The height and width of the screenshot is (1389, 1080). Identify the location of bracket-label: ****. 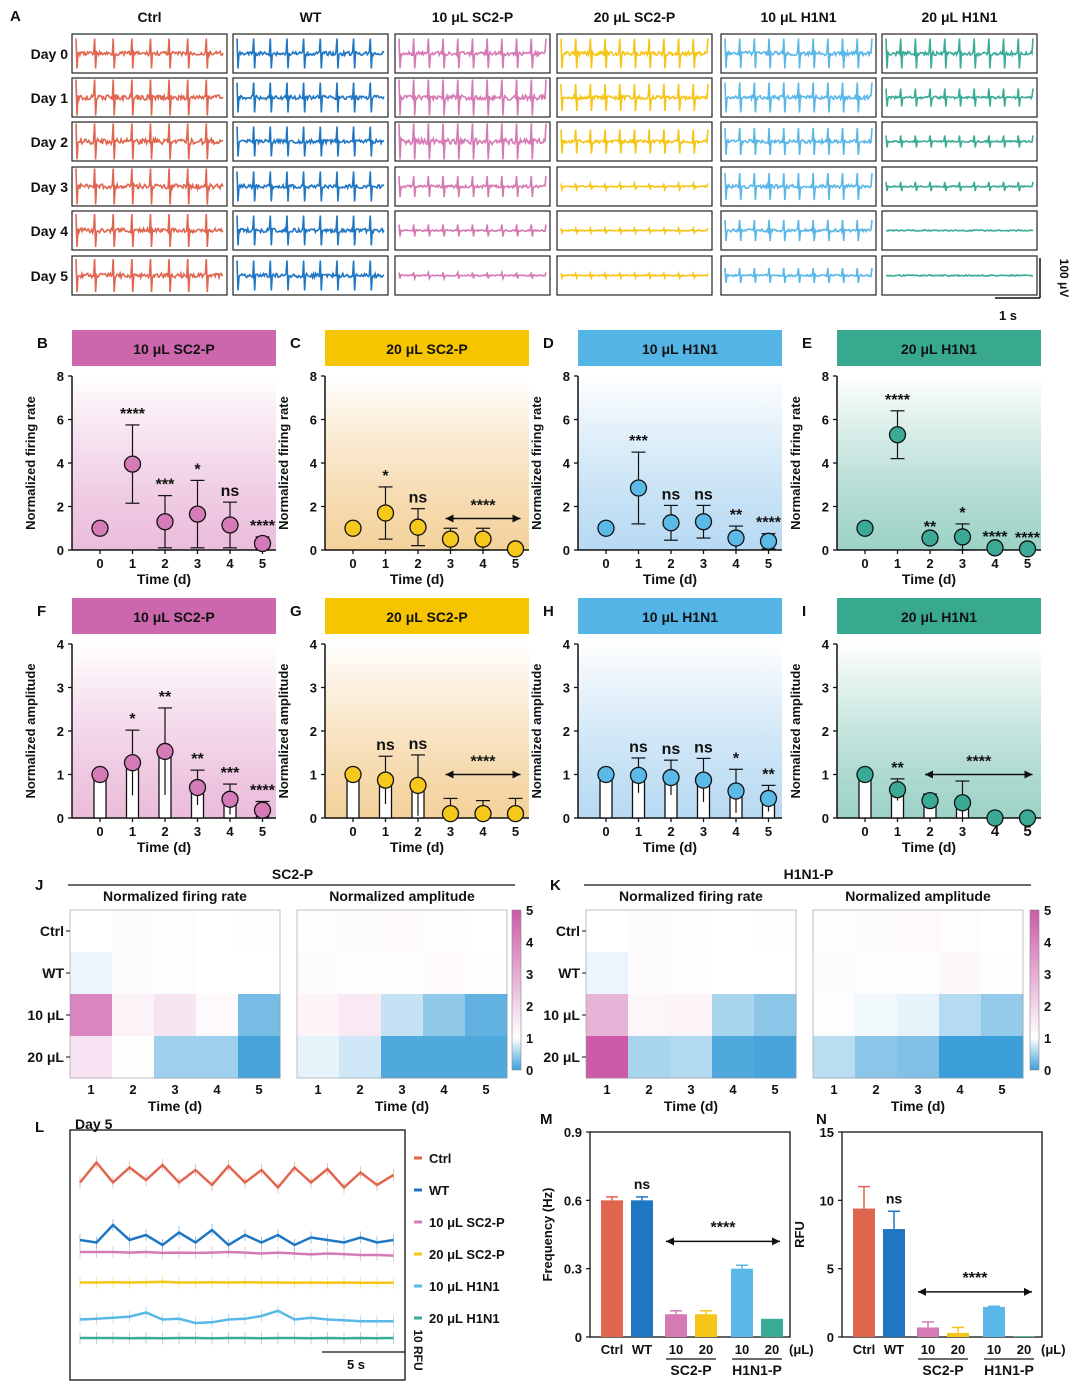
(484, 762).